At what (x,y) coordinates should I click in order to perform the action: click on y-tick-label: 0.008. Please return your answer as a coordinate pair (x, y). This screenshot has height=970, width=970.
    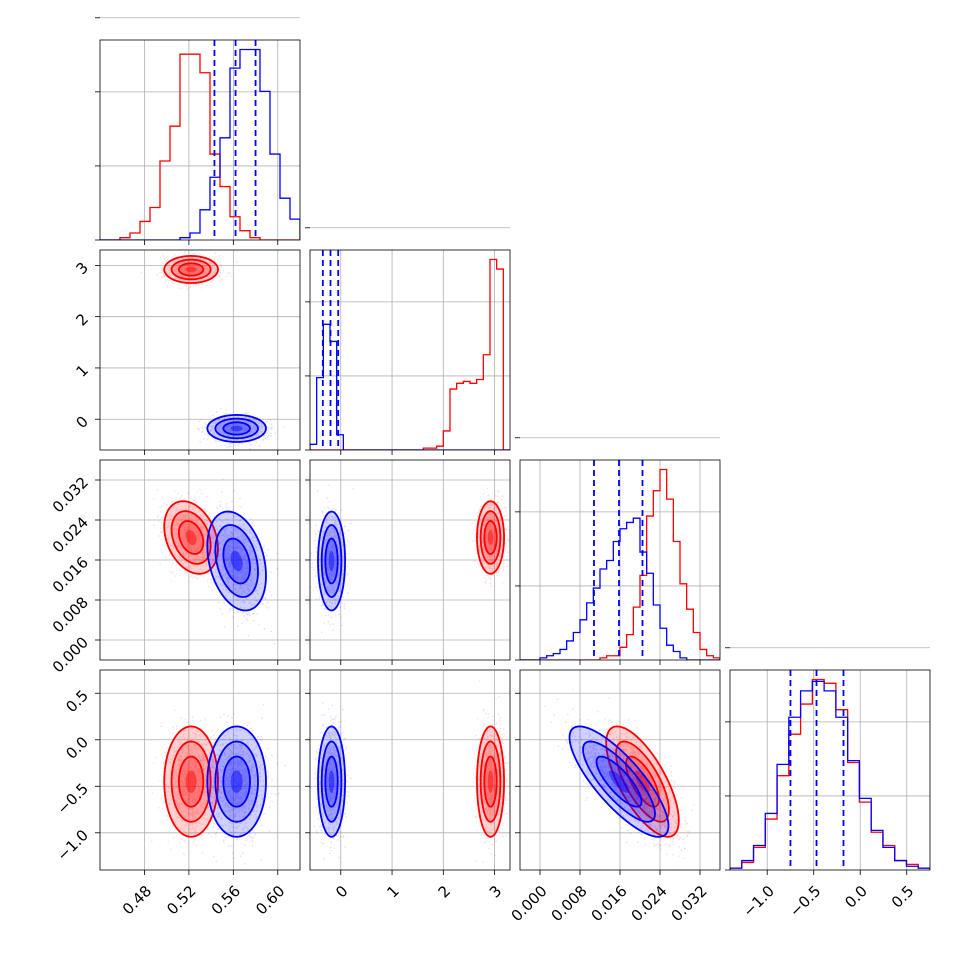
    Looking at the image, I should click on (70, 614).